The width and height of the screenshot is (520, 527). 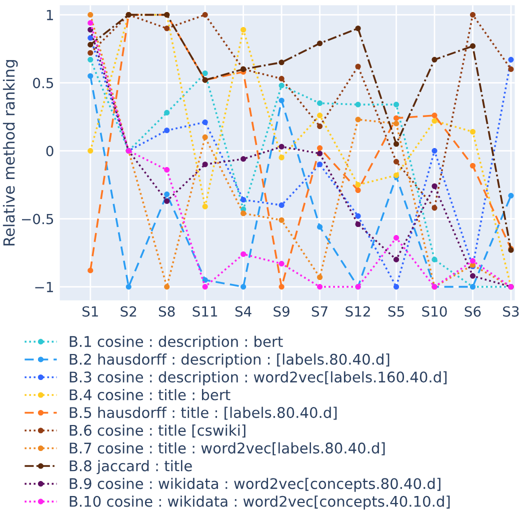 What do you see at coordinates (166, 311) in the screenshot?
I see `x-tick-label: S8` at bounding box center [166, 311].